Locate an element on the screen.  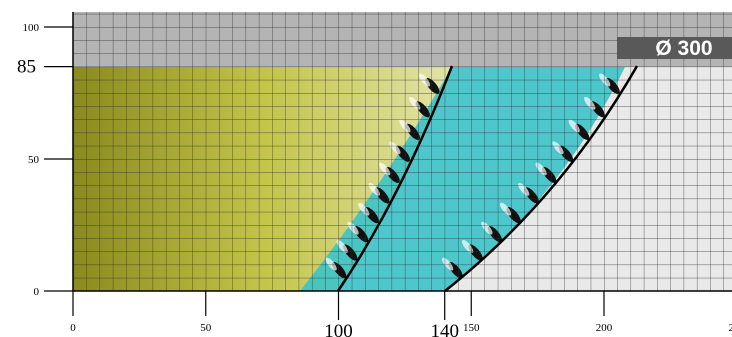
x-tick-label: 150 is located at coordinates (471, 328).